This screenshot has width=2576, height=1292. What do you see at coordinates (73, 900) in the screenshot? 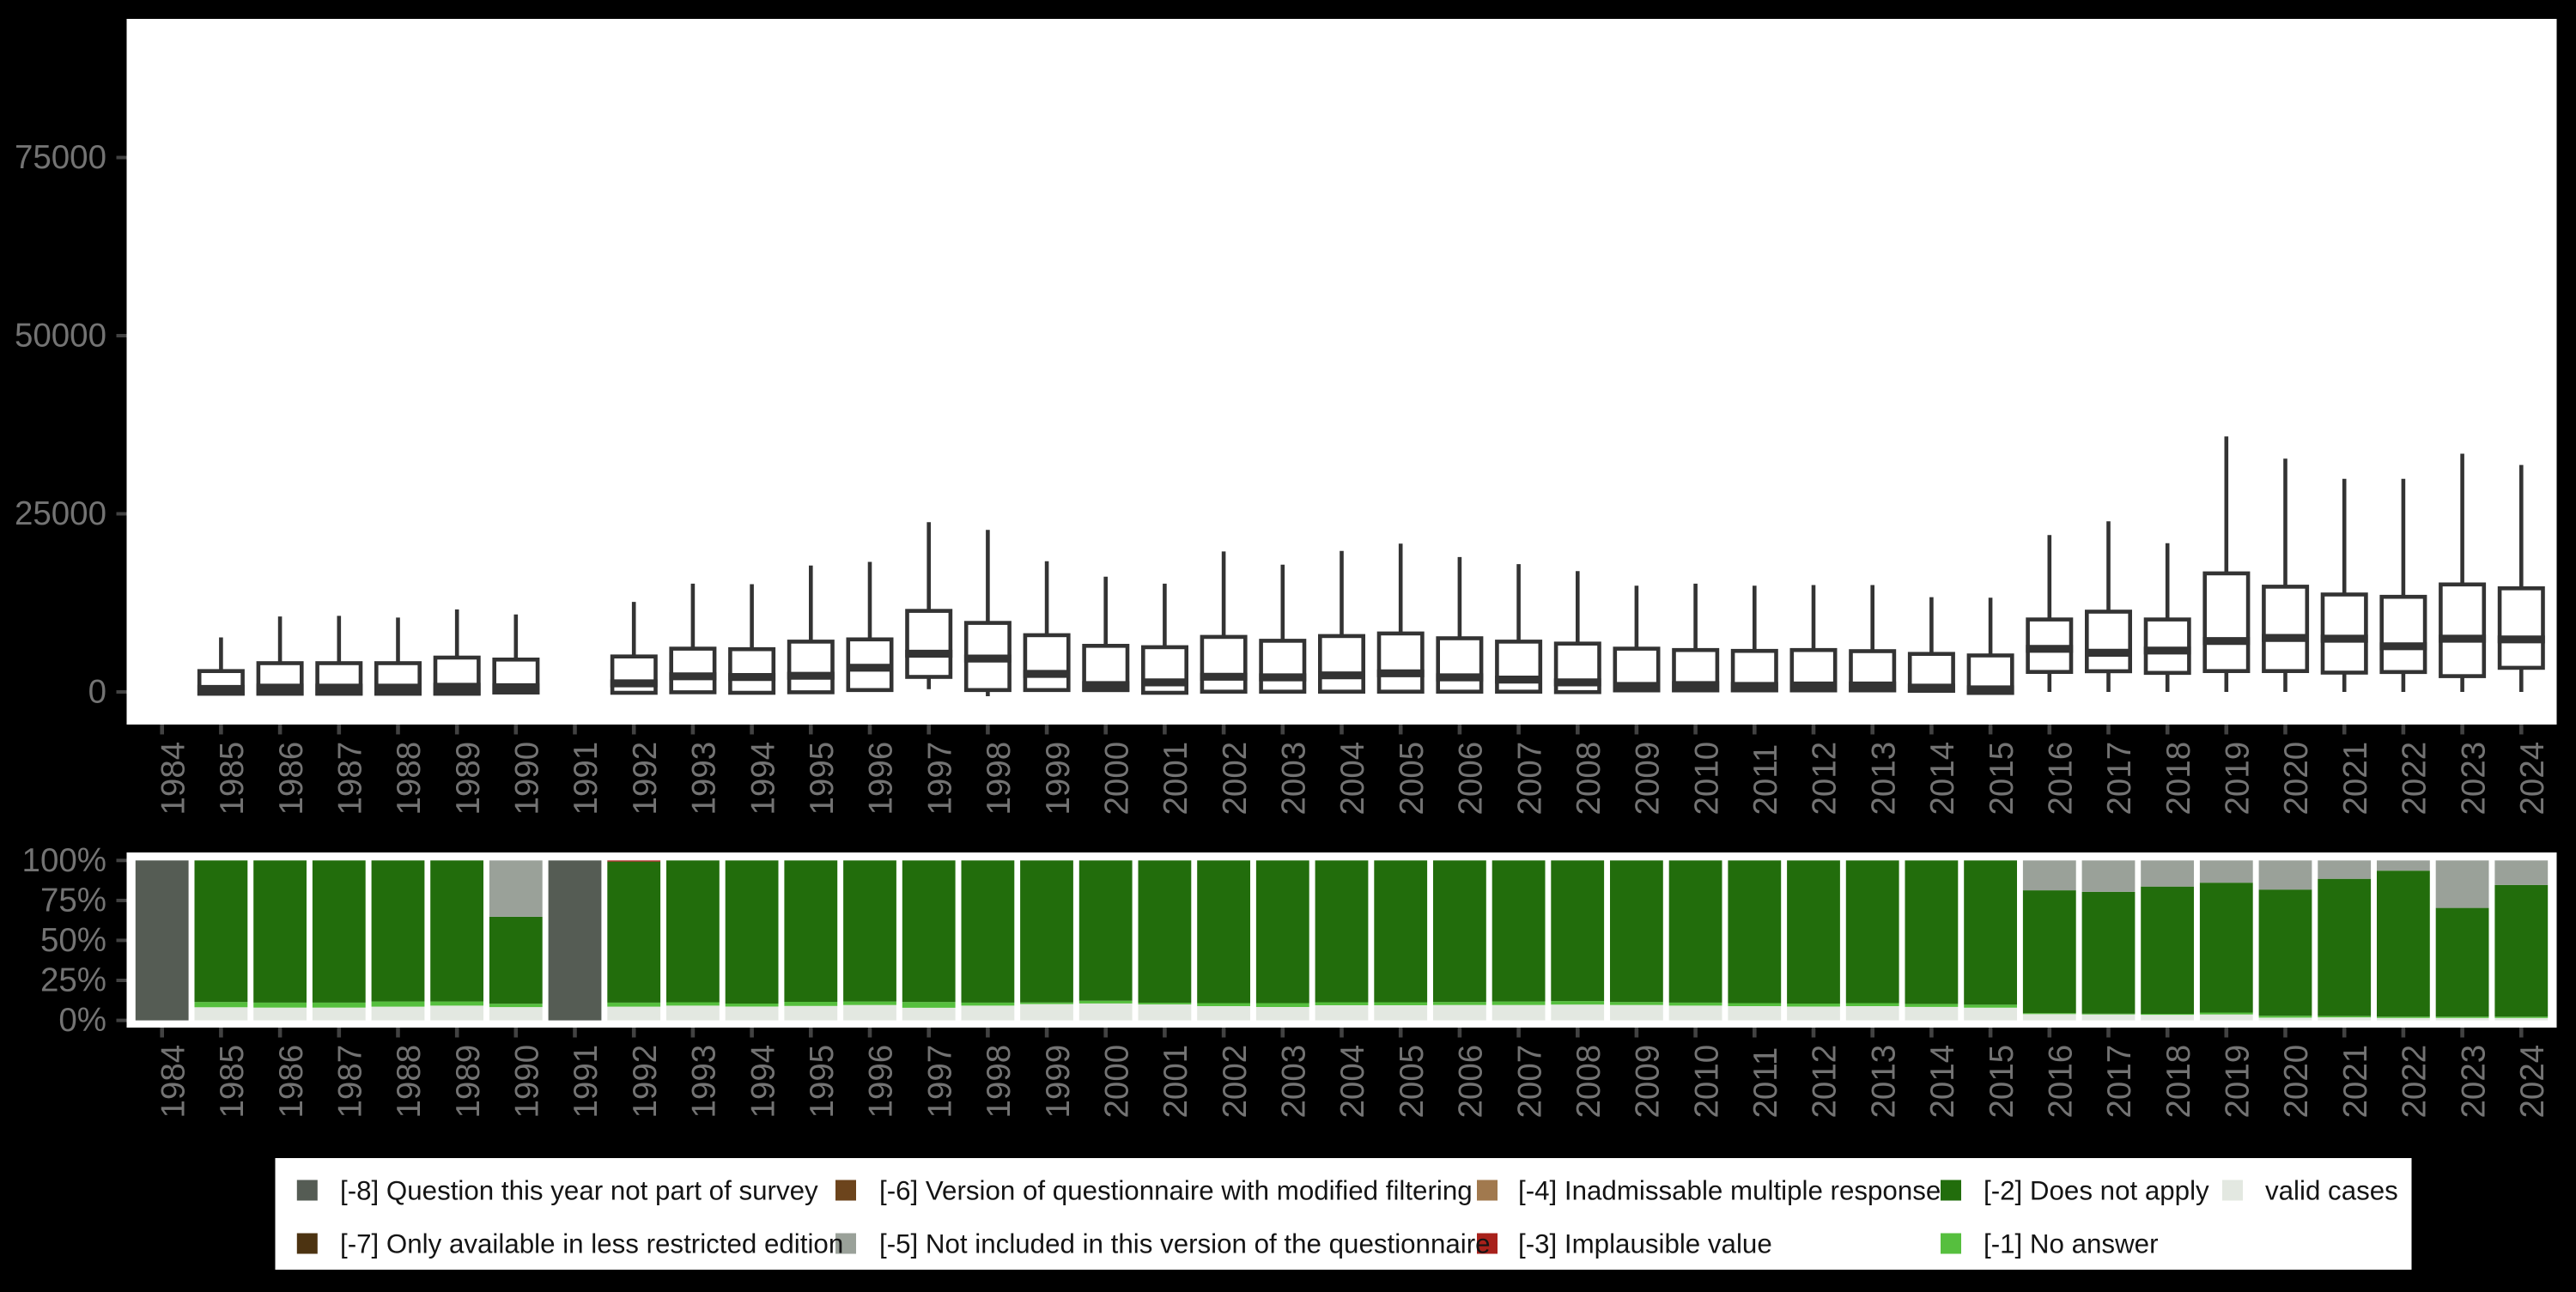
I see `svg-text: 75%` at bounding box center [73, 900].